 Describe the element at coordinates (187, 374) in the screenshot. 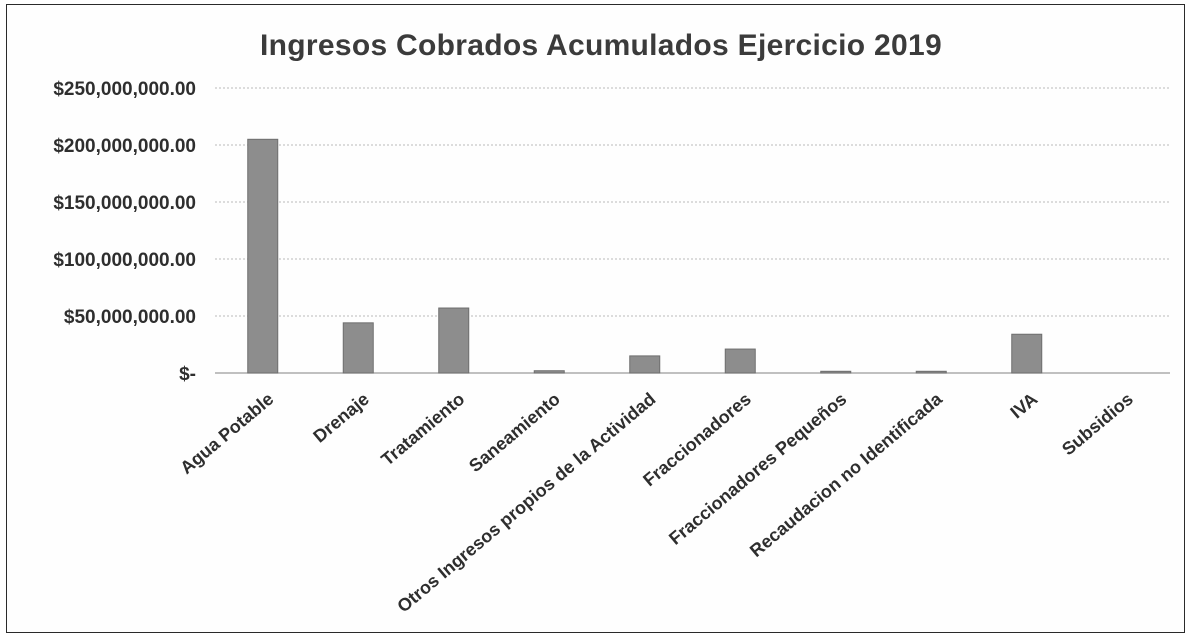

I see `y-tick-label: $-` at that location.